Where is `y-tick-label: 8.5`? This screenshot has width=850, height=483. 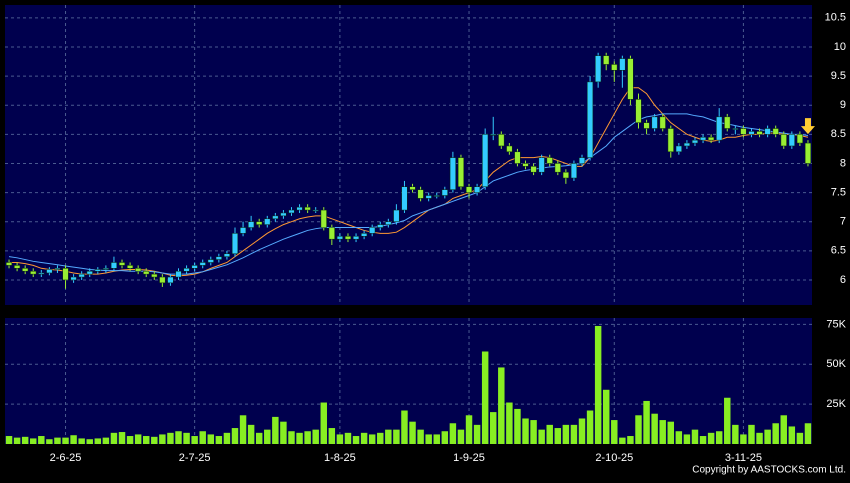
y-tick-label: 8.5 is located at coordinates (838, 134).